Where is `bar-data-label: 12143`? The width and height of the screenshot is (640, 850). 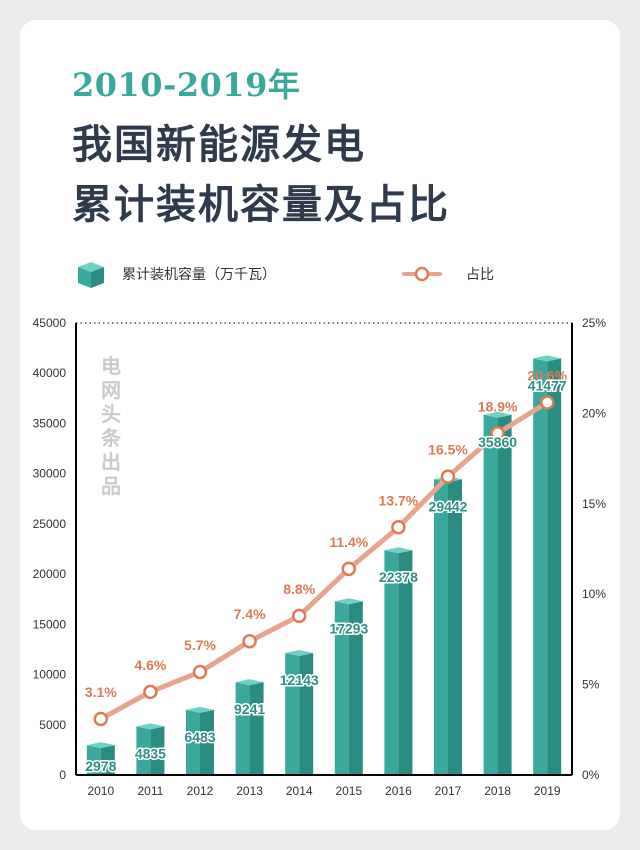
bar-data-label: 12143 is located at coordinates (299, 680).